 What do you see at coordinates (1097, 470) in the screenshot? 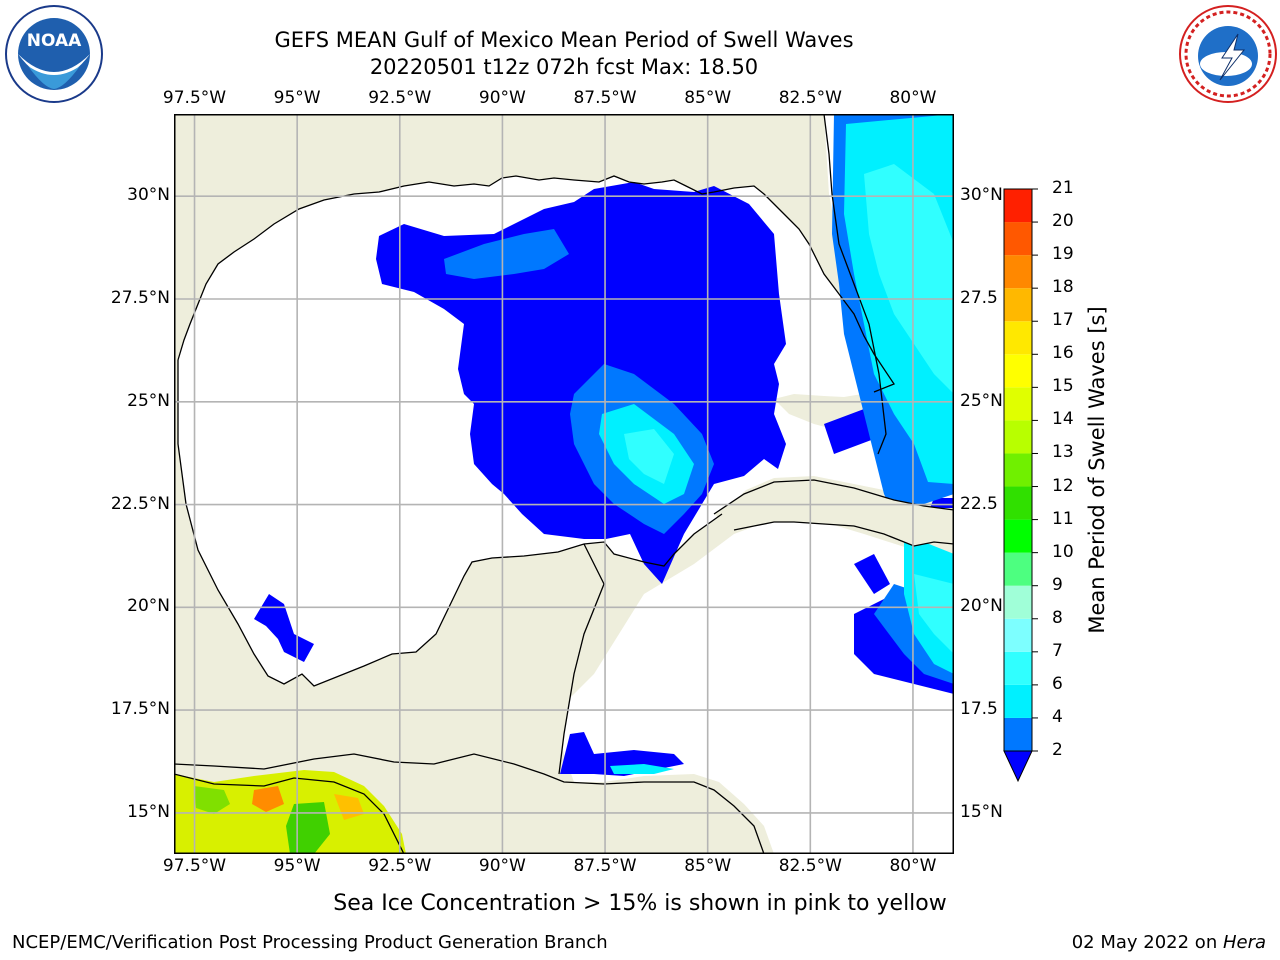
I see `colorbar-title: Mean Period of Swell Waves [s]` at bounding box center [1097, 470].